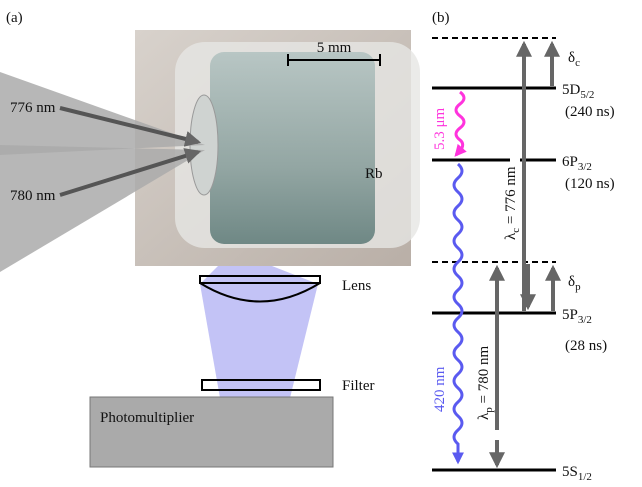 The width and height of the screenshot is (642, 487). What do you see at coordinates (259, 332) in the screenshot?
I see `fluorescence-cone` at bounding box center [259, 332].